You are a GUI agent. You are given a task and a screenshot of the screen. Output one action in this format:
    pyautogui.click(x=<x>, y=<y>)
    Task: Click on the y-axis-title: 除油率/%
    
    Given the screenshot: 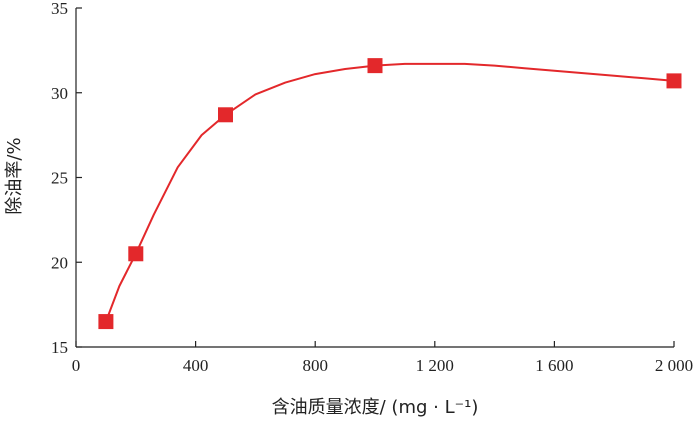 What is the action you would take?
    pyautogui.click(x=14, y=175)
    